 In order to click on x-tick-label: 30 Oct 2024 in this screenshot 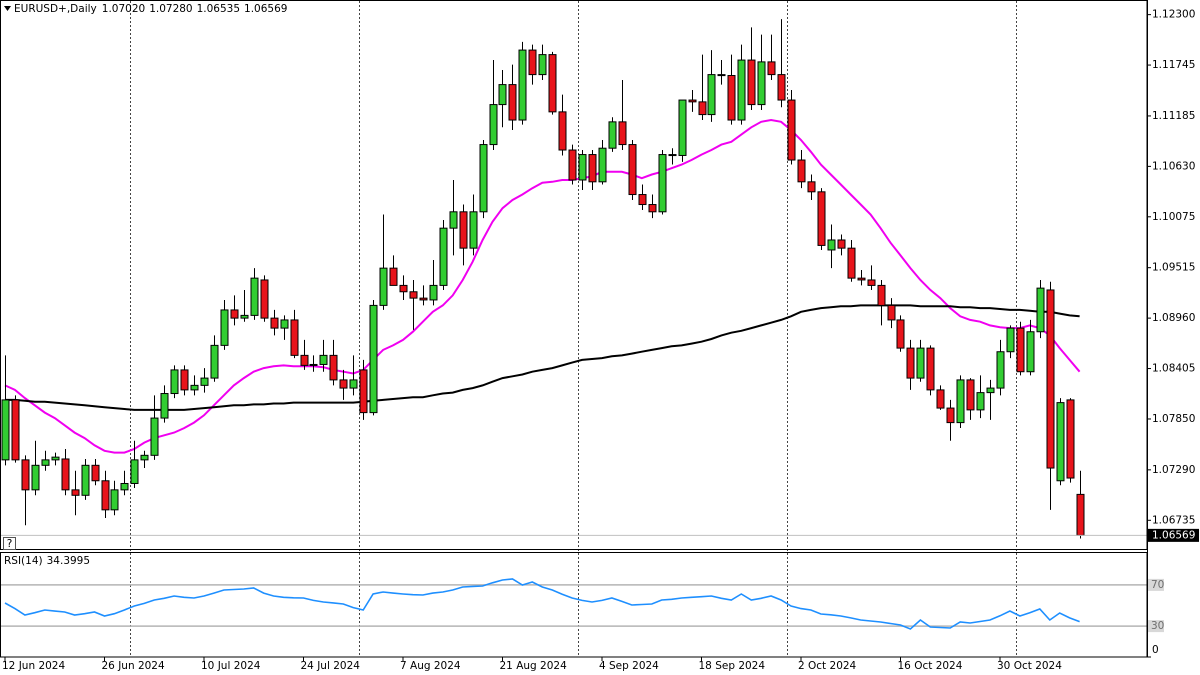, I will do `click(1029, 666)`.